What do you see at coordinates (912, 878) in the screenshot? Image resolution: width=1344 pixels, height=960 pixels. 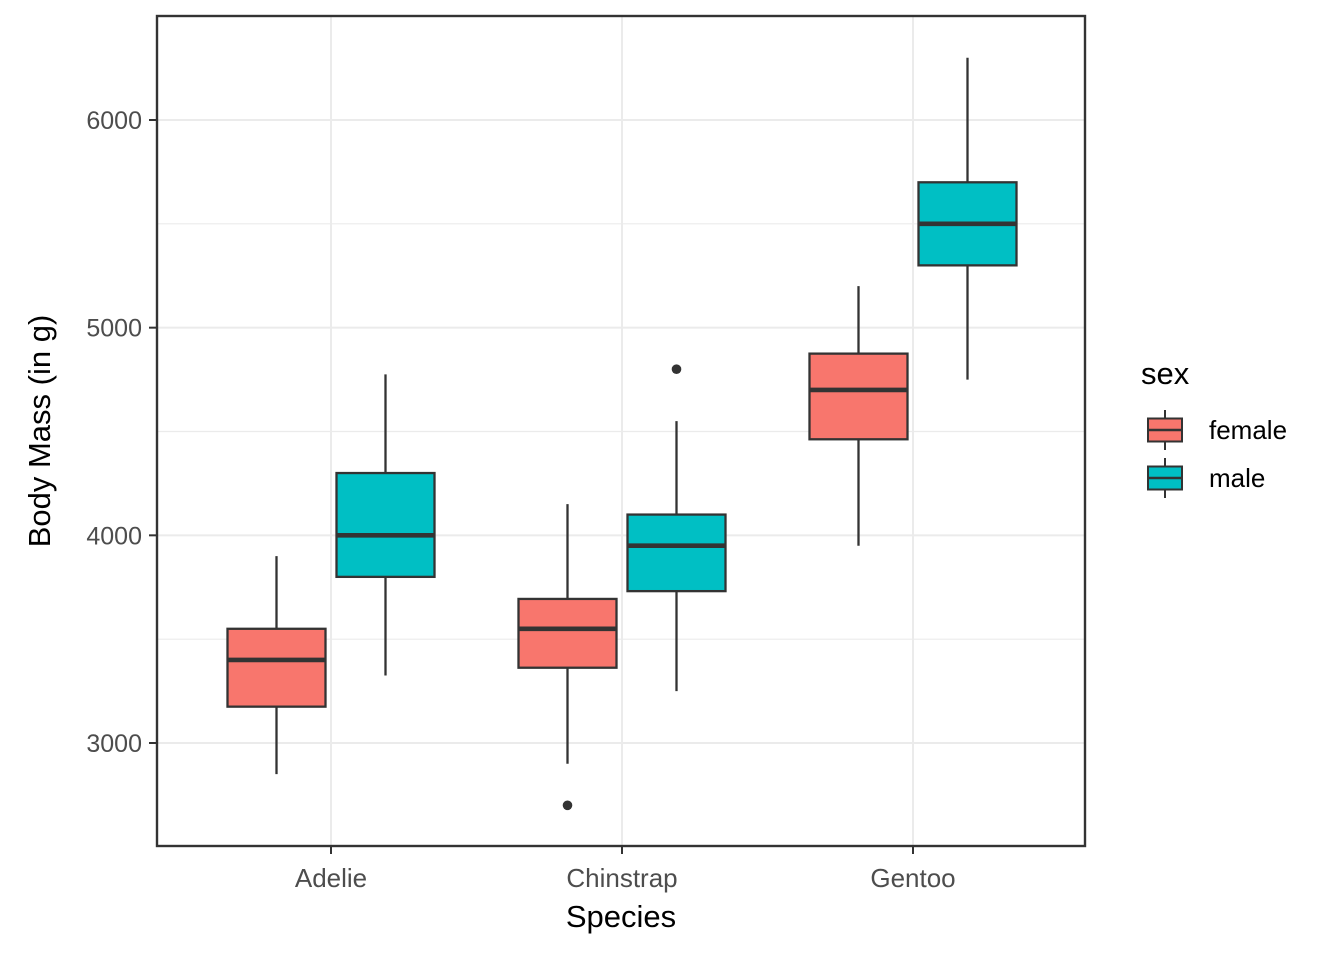 I see `x-tick-label: Gentoo` at bounding box center [912, 878].